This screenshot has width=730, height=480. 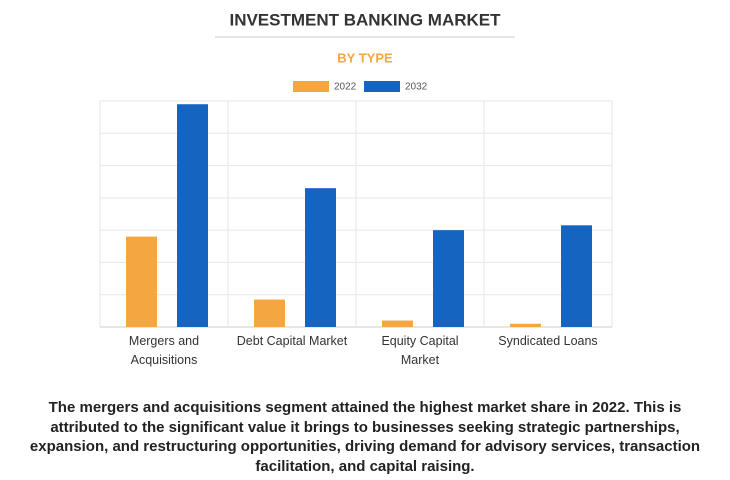 I want to click on x-tick-label: Debt Capital Market, so click(x=292, y=341).